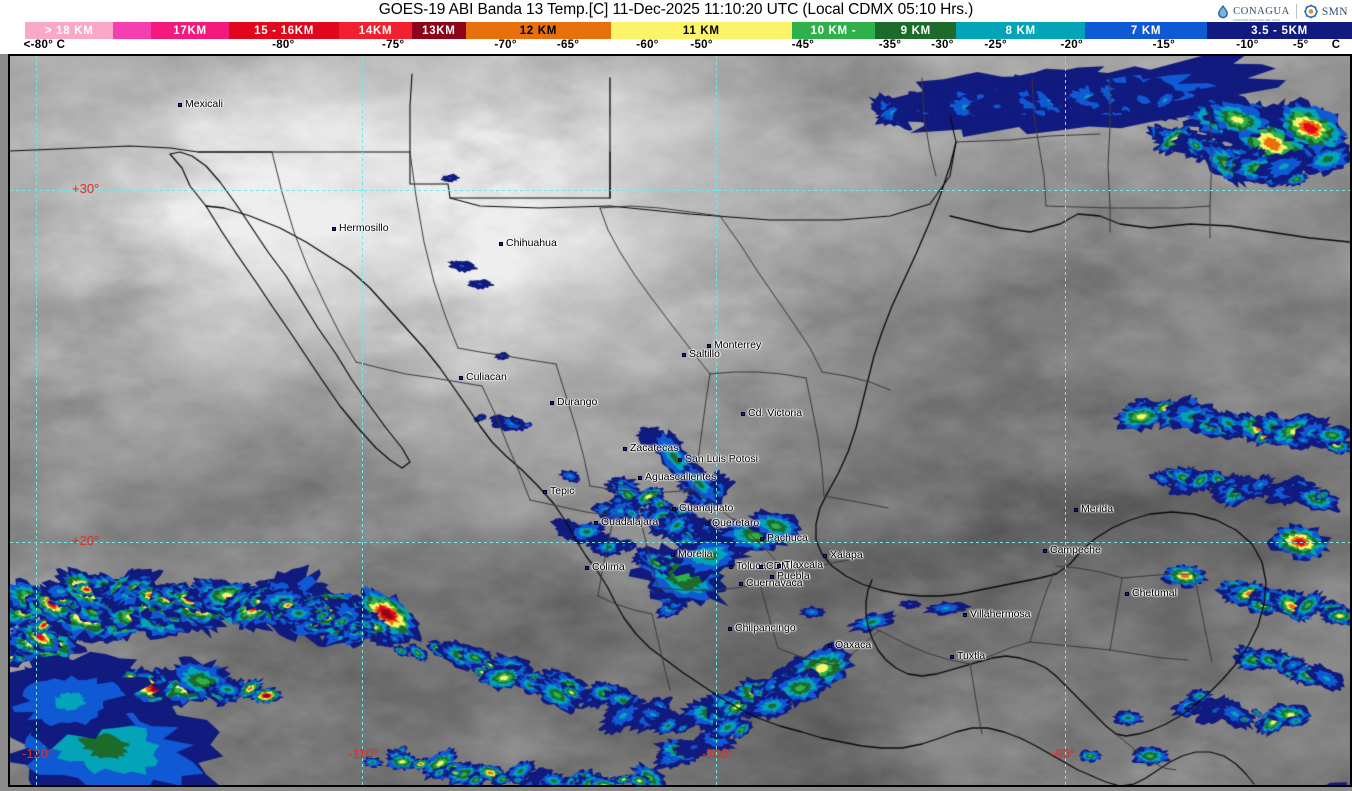 The image size is (1352, 791). What do you see at coordinates (721, 459) in the screenshot?
I see `city-name-label: San Luis Potosi` at bounding box center [721, 459].